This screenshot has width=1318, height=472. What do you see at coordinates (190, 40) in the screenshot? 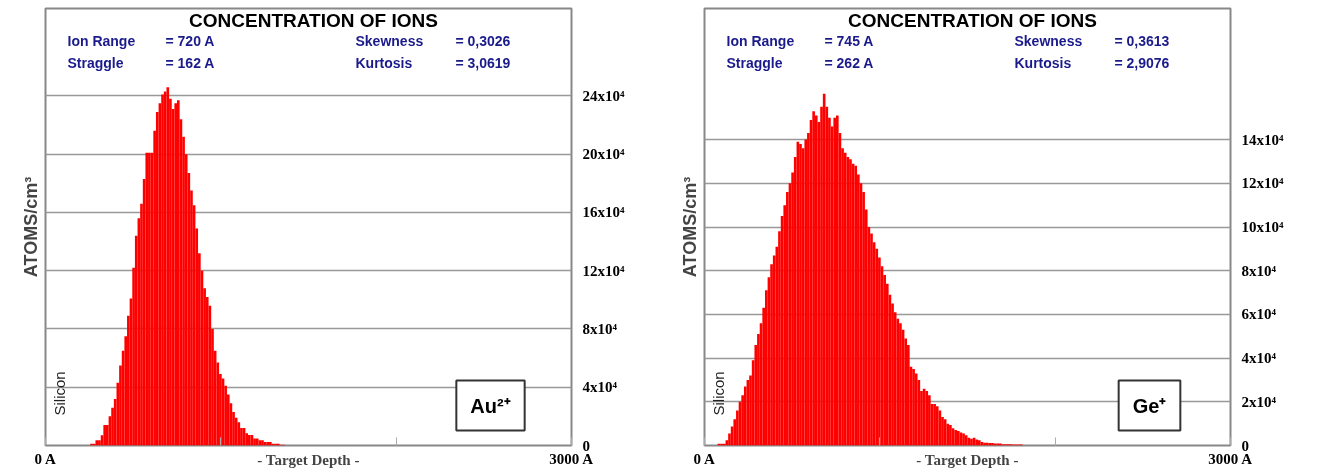
I see `annotation: = 720 A` at bounding box center [190, 40].